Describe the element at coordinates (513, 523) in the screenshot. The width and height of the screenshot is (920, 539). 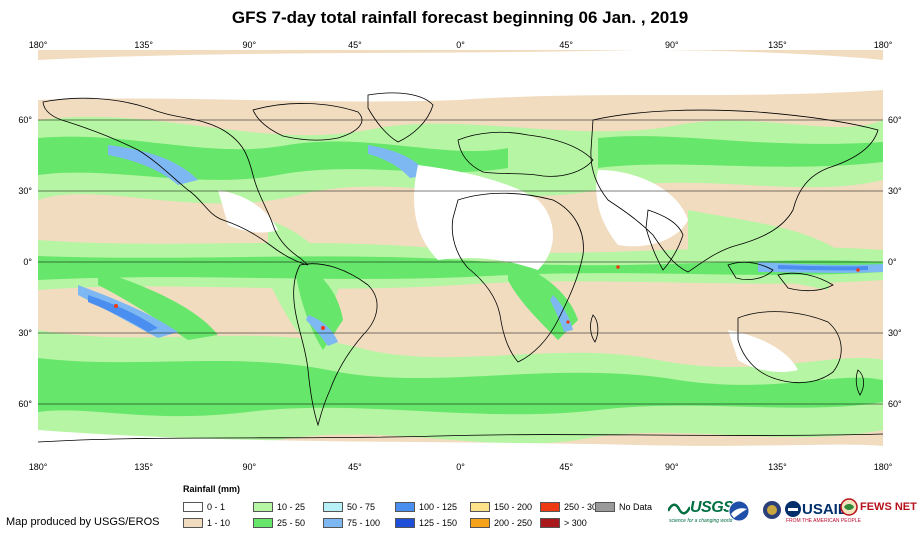
I see `legend-label: 200 - 250` at that location.